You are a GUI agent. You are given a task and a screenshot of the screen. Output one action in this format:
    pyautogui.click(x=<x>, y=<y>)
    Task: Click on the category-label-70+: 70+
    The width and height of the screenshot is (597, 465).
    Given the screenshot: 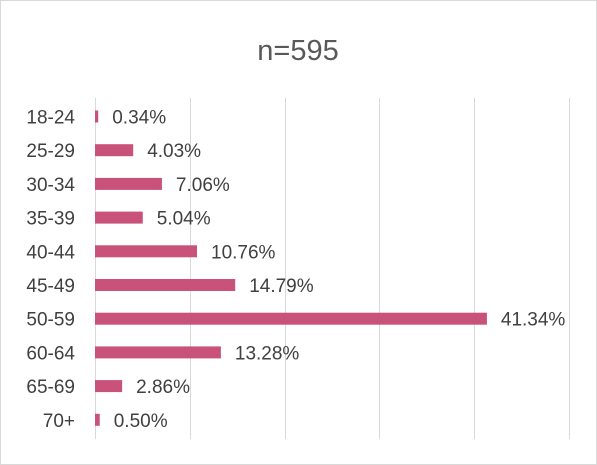 What is the action you would take?
    pyautogui.click(x=59, y=421)
    